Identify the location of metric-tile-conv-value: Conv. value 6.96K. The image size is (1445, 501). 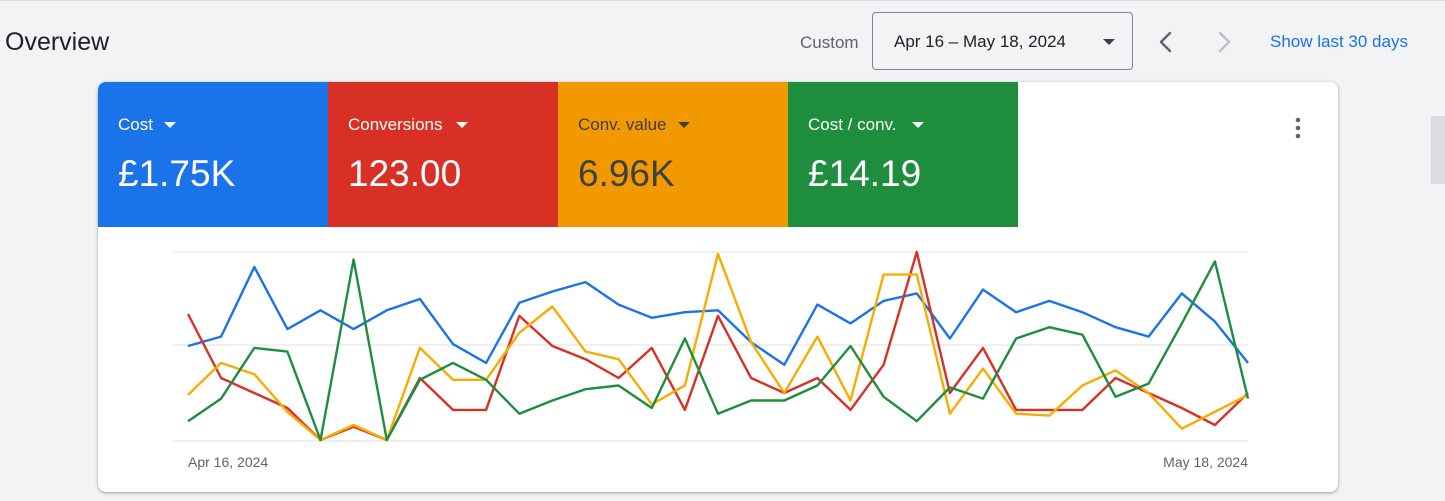
(673, 154).